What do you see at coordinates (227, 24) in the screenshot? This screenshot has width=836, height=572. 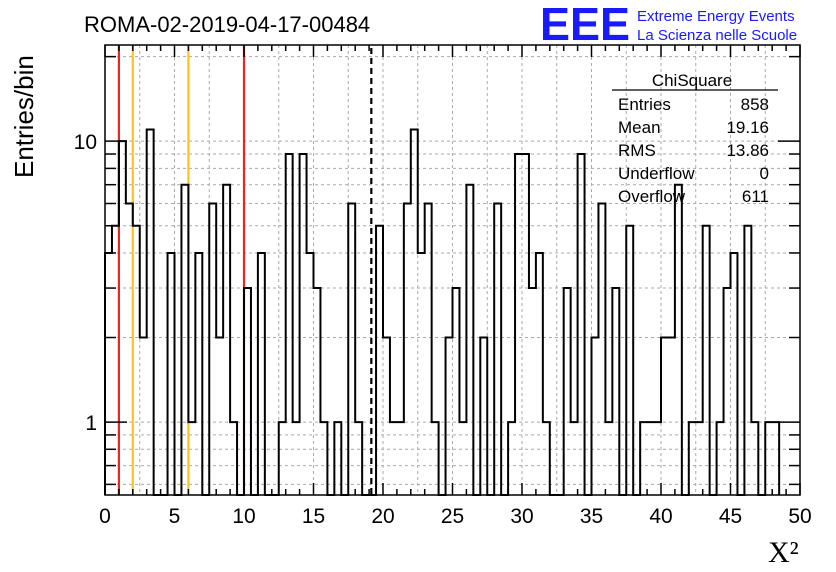 I see `chart-title: ROMA-02-2019-04-17-00484` at bounding box center [227, 24].